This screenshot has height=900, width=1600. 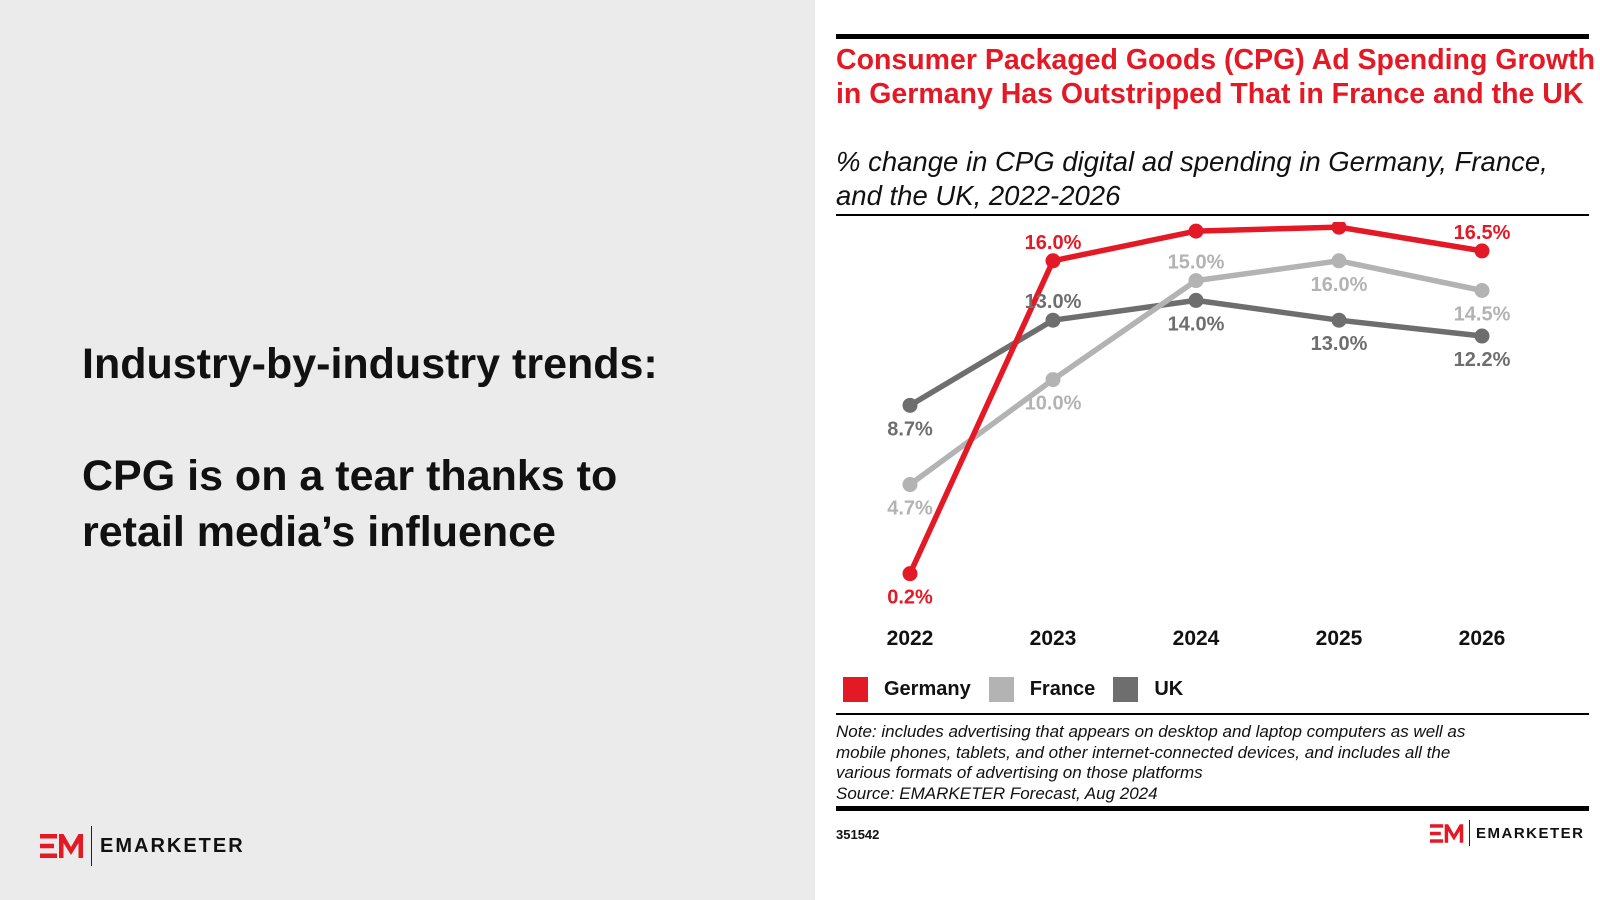 I want to click on legend-item-uk: UK, so click(x=1148, y=689).